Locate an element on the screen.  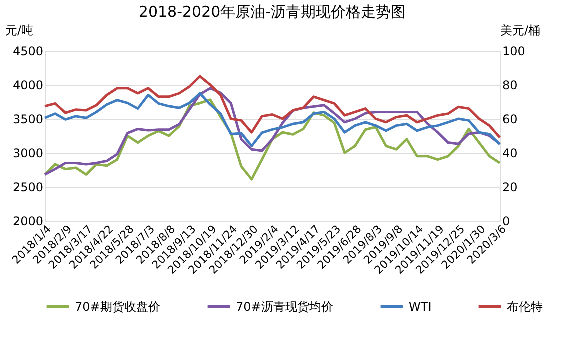
y2-tick-label: 60 is located at coordinates (510, 119).